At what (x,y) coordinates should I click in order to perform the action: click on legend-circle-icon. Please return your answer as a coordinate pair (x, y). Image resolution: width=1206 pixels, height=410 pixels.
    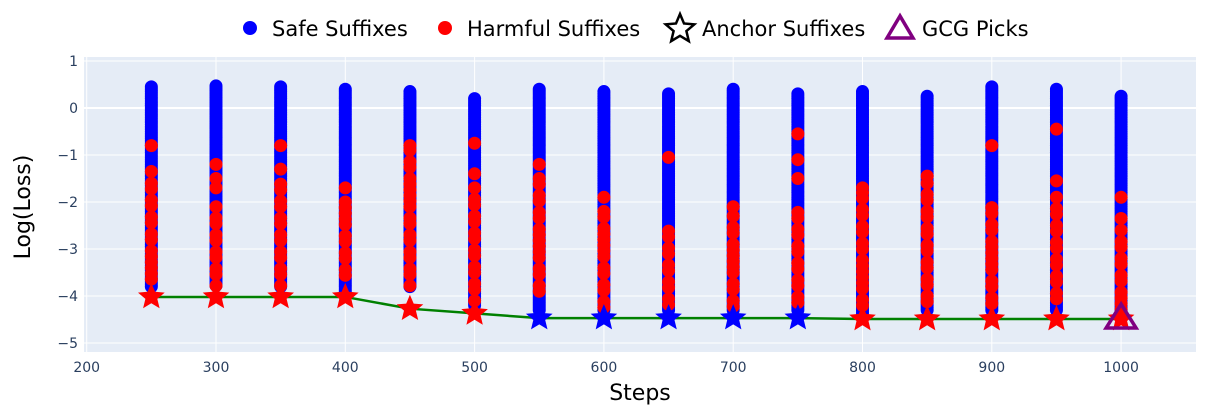
    Looking at the image, I should click on (250, 28).